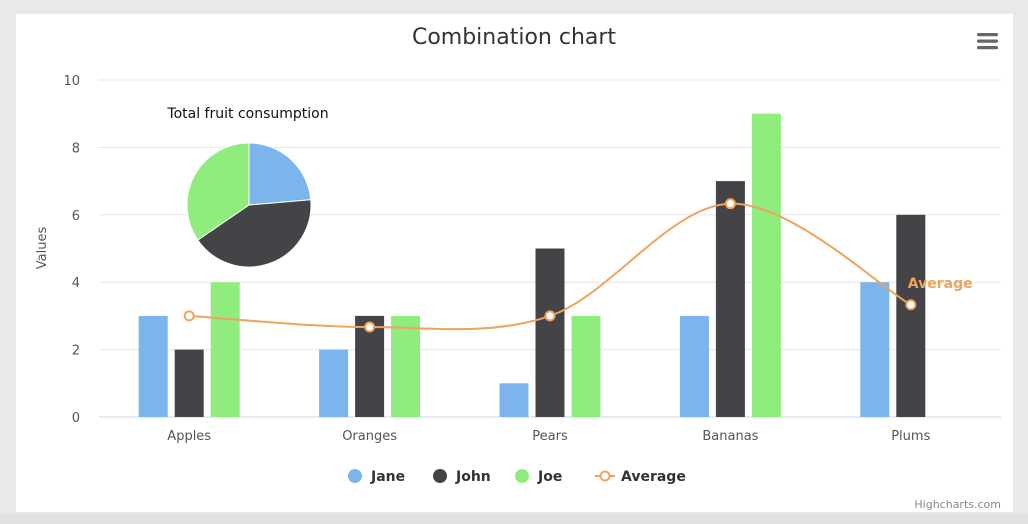 The height and width of the screenshot is (524, 1028). Describe the element at coordinates (514, 519) in the screenshot. I see `scroll-strip` at that location.